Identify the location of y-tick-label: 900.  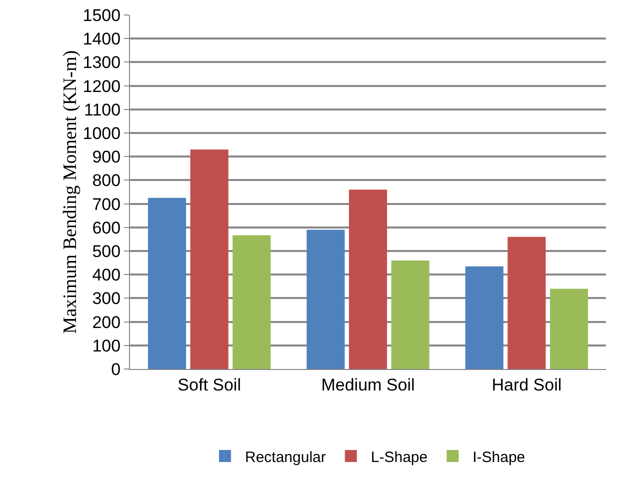
(106, 157).